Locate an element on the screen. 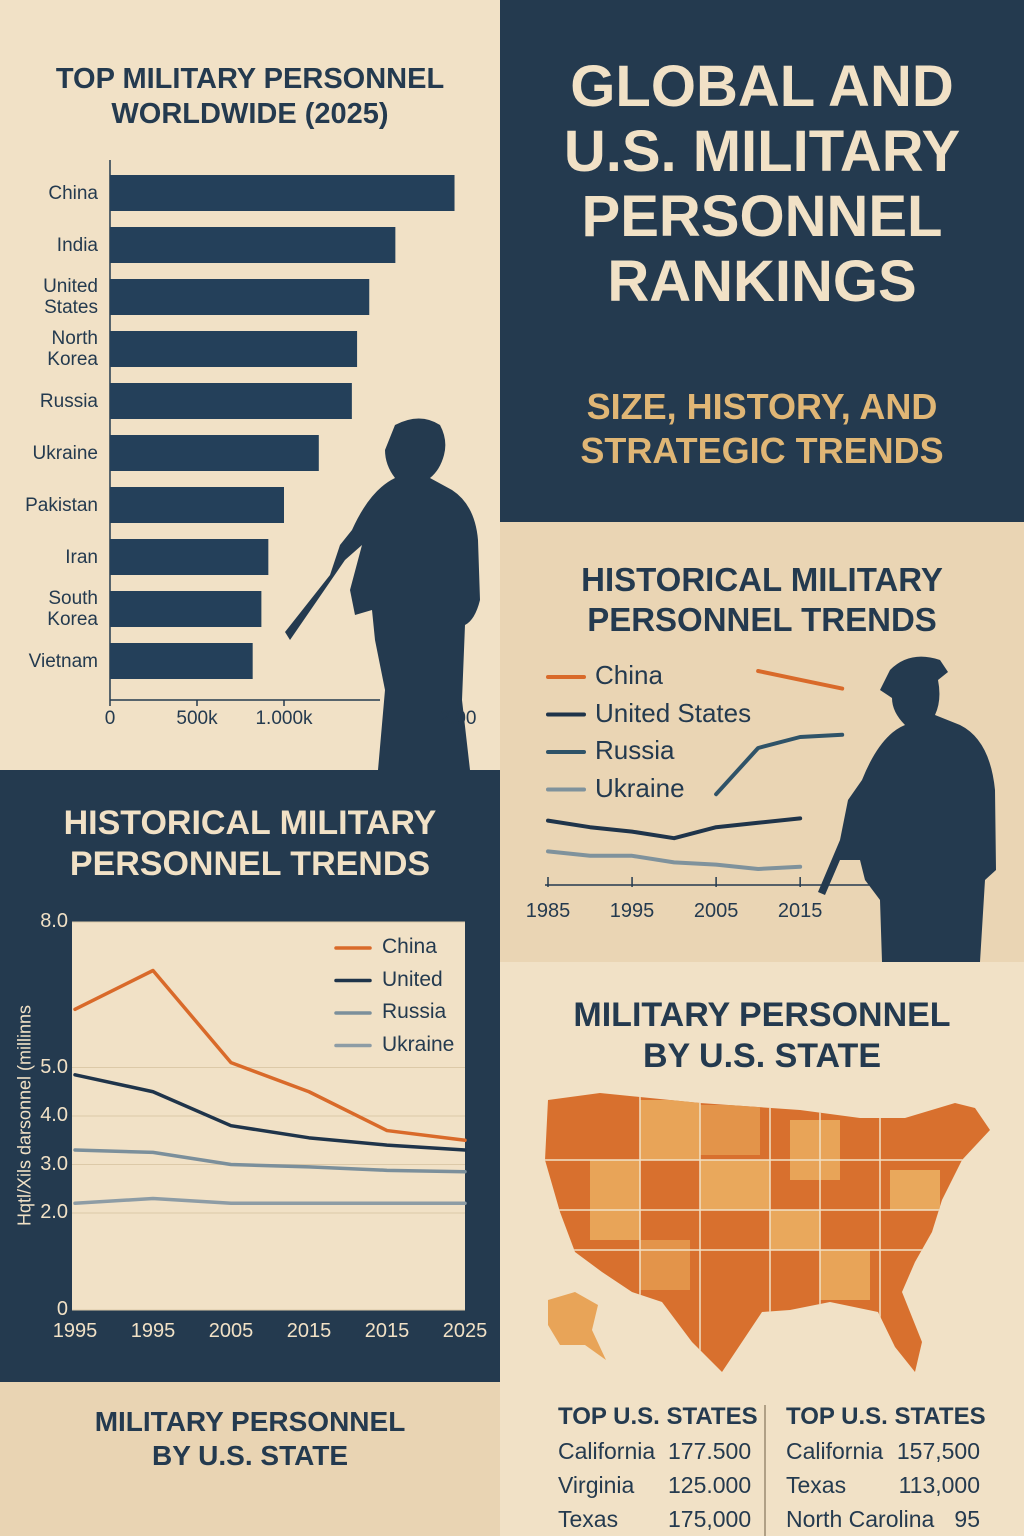  x-tick-label: 1985 is located at coordinates (548, 911).